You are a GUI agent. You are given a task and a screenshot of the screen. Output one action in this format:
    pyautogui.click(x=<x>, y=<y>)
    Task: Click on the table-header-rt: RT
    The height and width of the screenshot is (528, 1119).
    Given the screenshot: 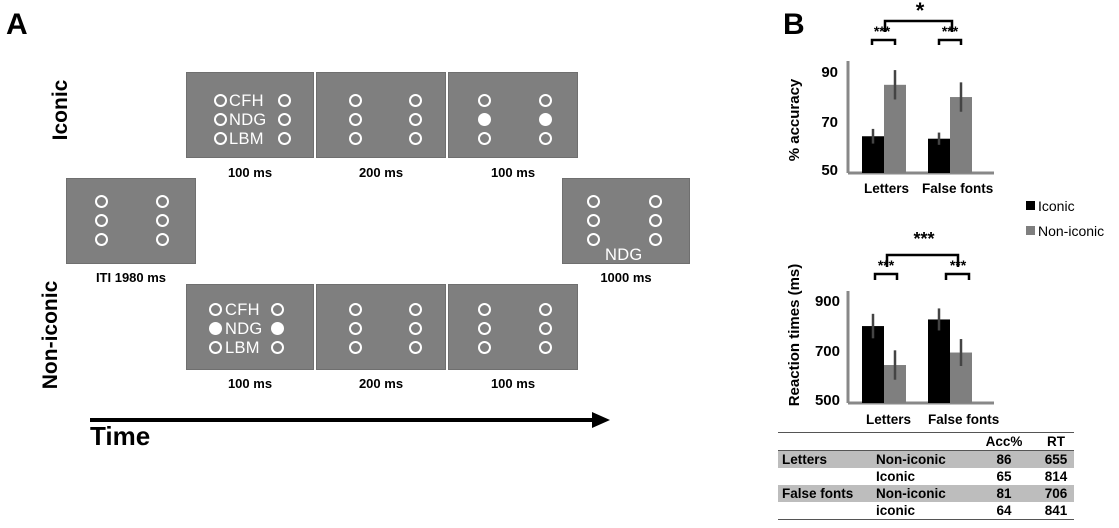 What is the action you would take?
    pyautogui.click(x=1056, y=442)
    